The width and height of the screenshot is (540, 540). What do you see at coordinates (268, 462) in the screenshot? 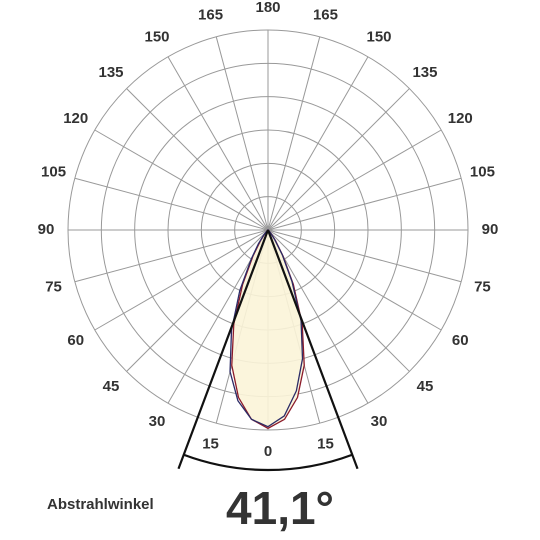
I see `beam-arc` at bounding box center [268, 462].